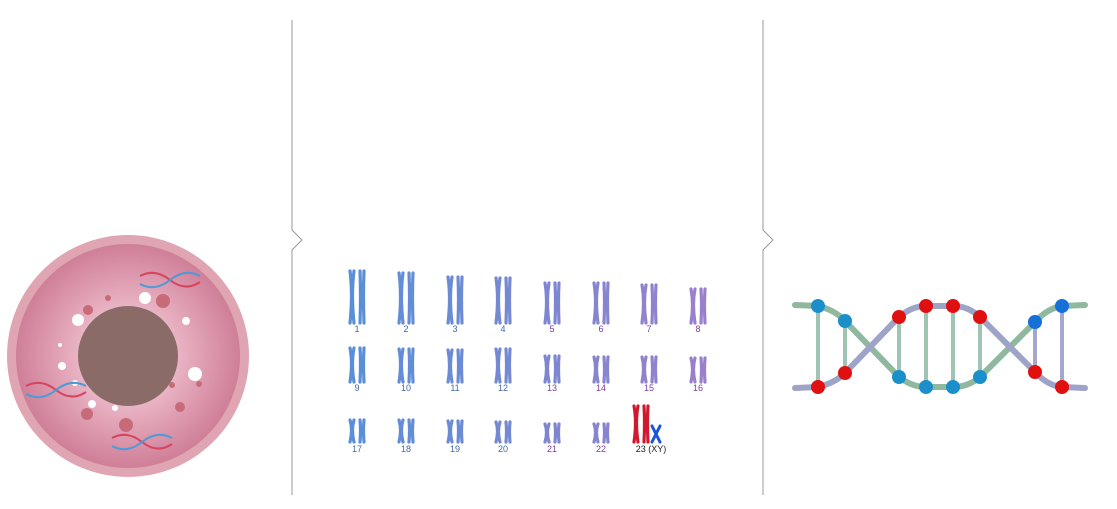 Image resolution: width=1117 pixels, height=509 pixels. I want to click on chromosome-label: 20, so click(503, 449).